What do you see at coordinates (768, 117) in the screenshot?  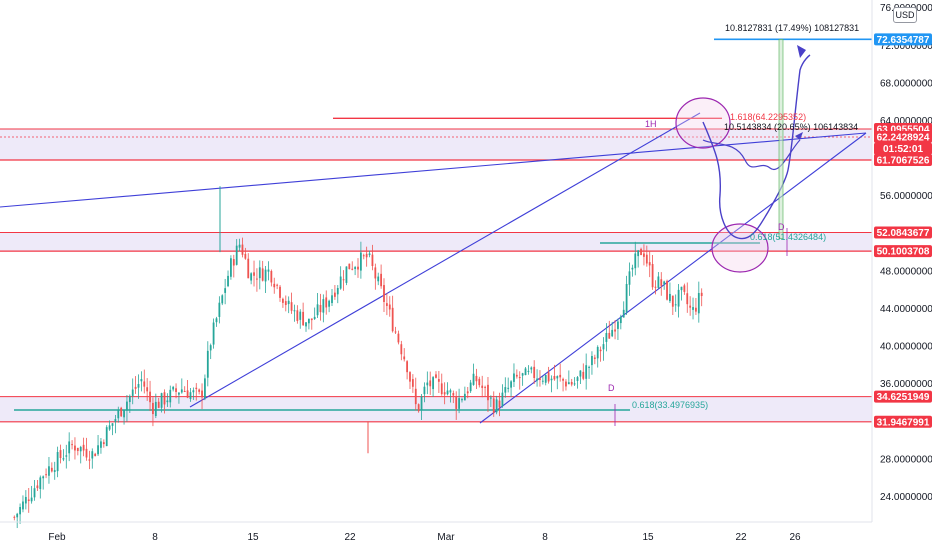 I see `annotation-label: 1.618(64.2295352)` at bounding box center [768, 117].